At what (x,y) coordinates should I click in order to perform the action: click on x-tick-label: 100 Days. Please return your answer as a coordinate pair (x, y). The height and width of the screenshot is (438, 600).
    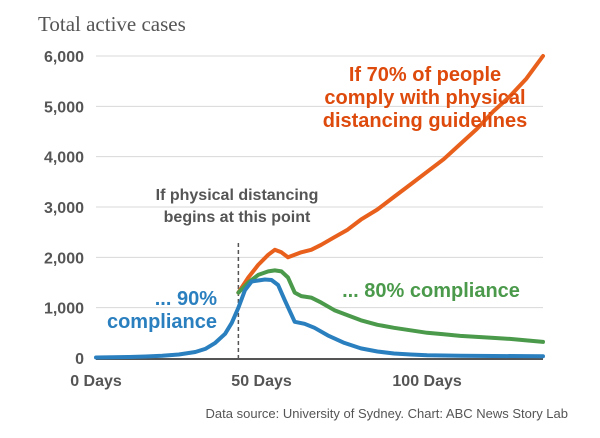
    Looking at the image, I should click on (426, 381).